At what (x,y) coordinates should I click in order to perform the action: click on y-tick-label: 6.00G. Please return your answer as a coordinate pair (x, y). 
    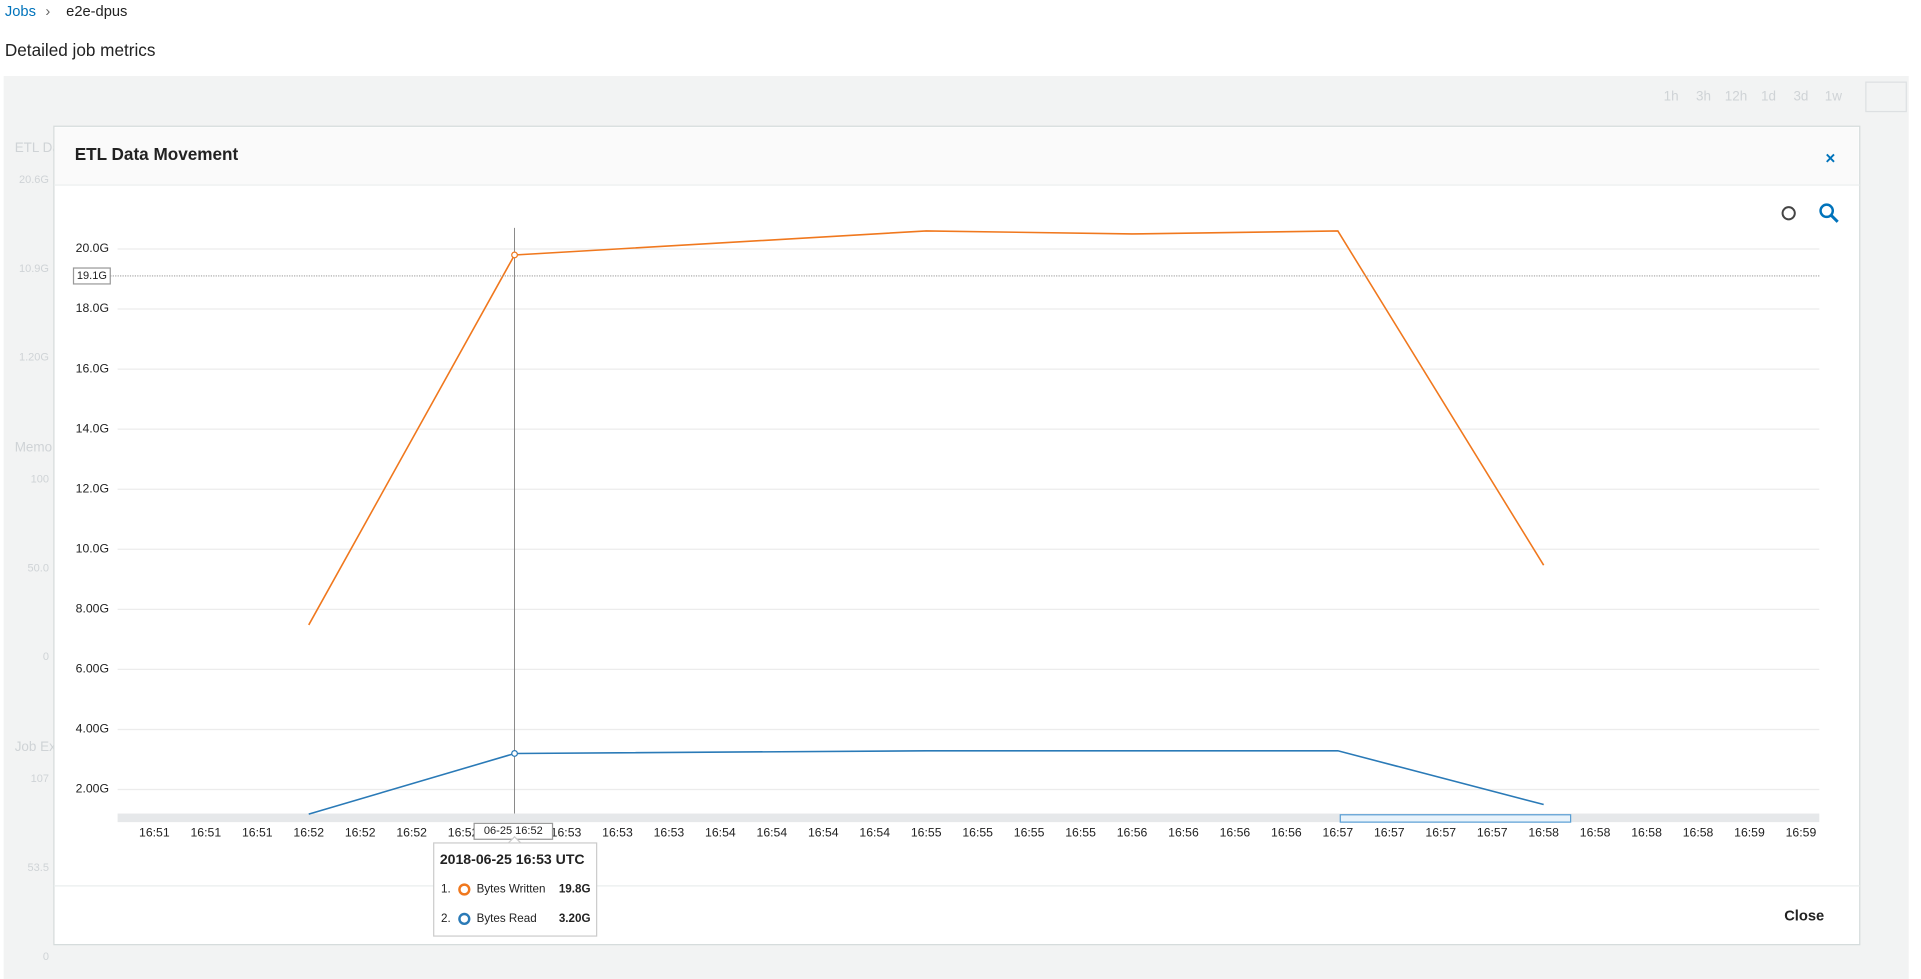
    Looking at the image, I should click on (92, 669).